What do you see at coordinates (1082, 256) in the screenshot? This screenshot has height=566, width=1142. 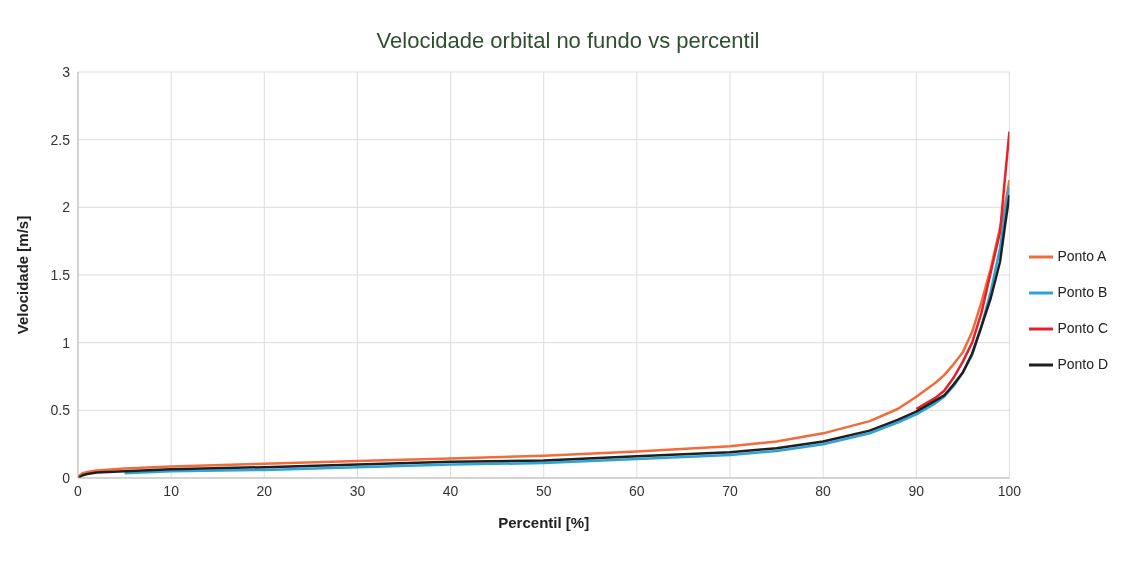 I see `legend-label: Ponto A` at bounding box center [1082, 256].